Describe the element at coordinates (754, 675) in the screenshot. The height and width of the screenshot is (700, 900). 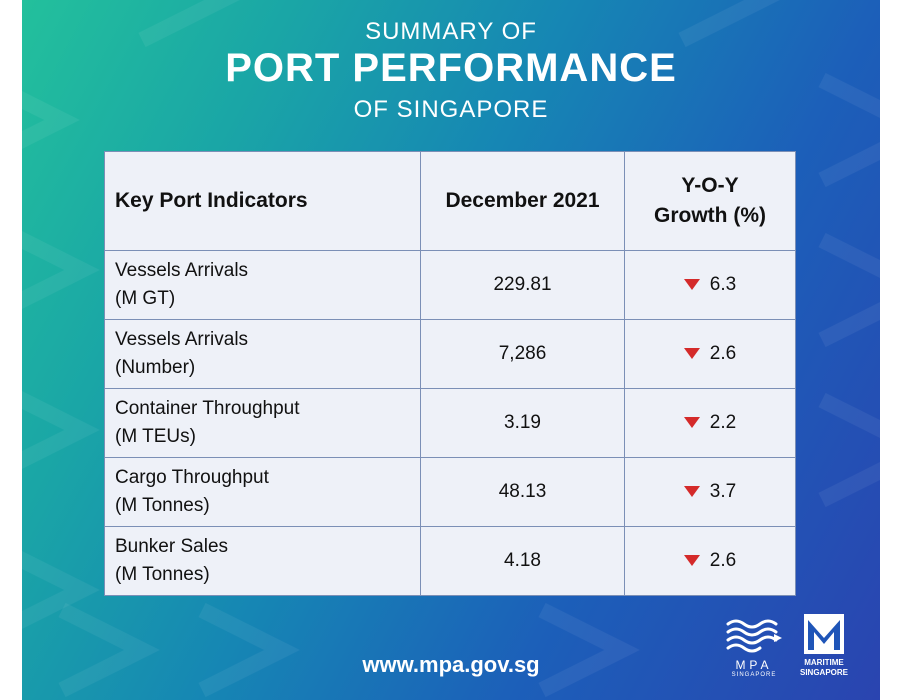
I see `mpa-logo-subtext: SINGAPORE` at that location.